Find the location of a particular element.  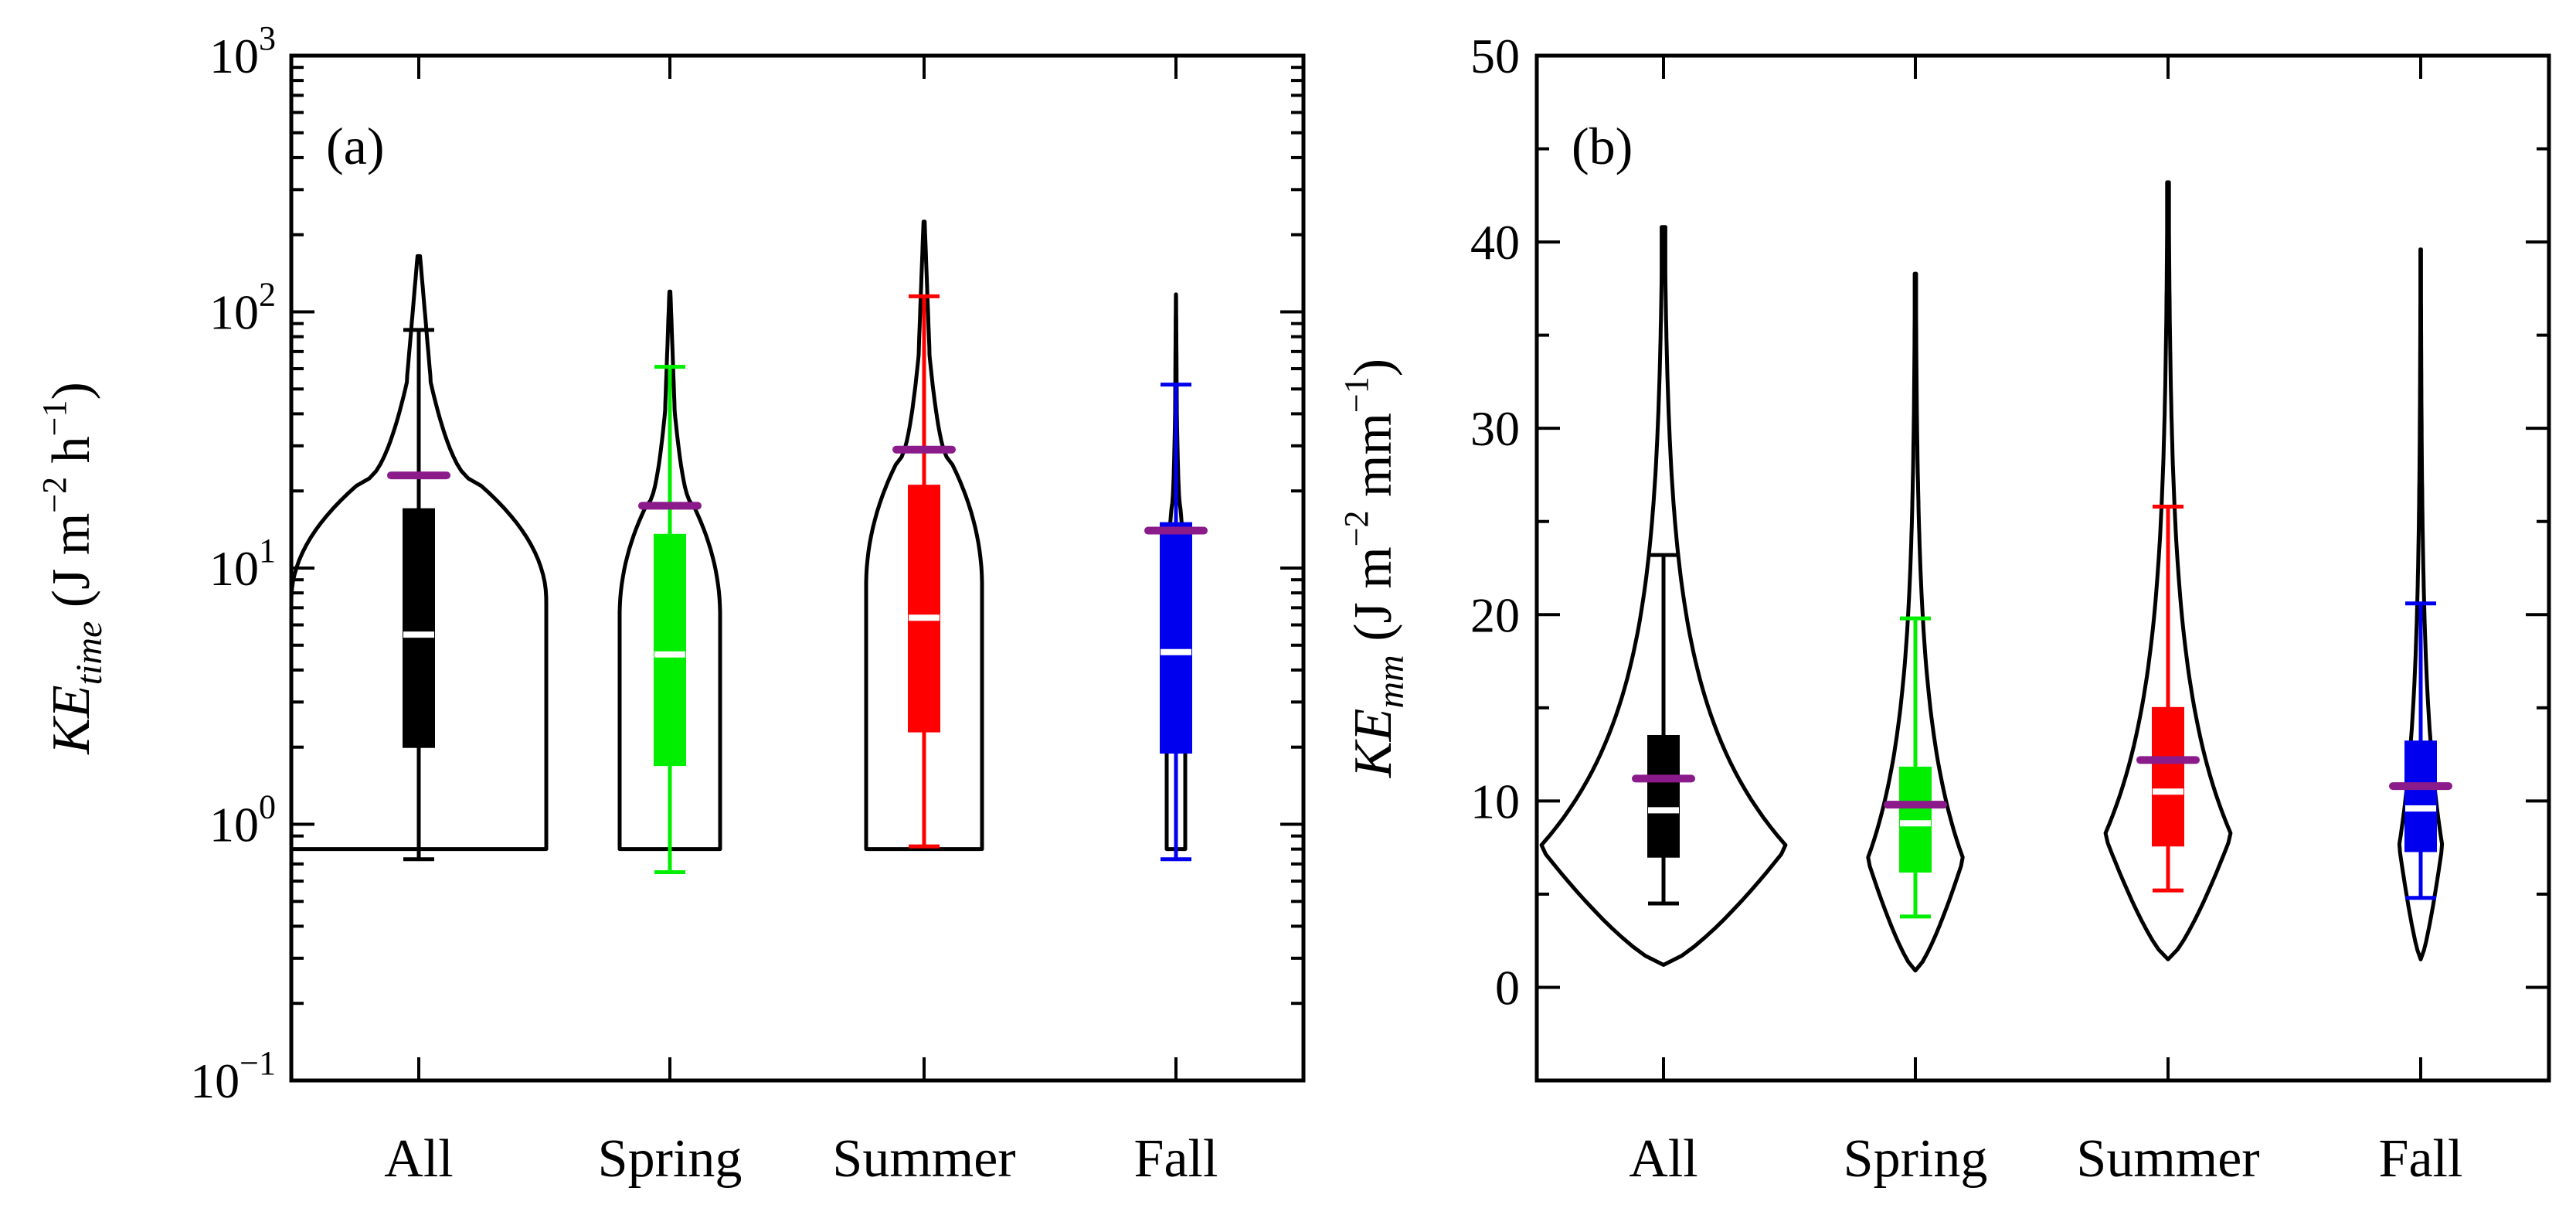

y-tick-label: 10⁰ is located at coordinates (242, 820).